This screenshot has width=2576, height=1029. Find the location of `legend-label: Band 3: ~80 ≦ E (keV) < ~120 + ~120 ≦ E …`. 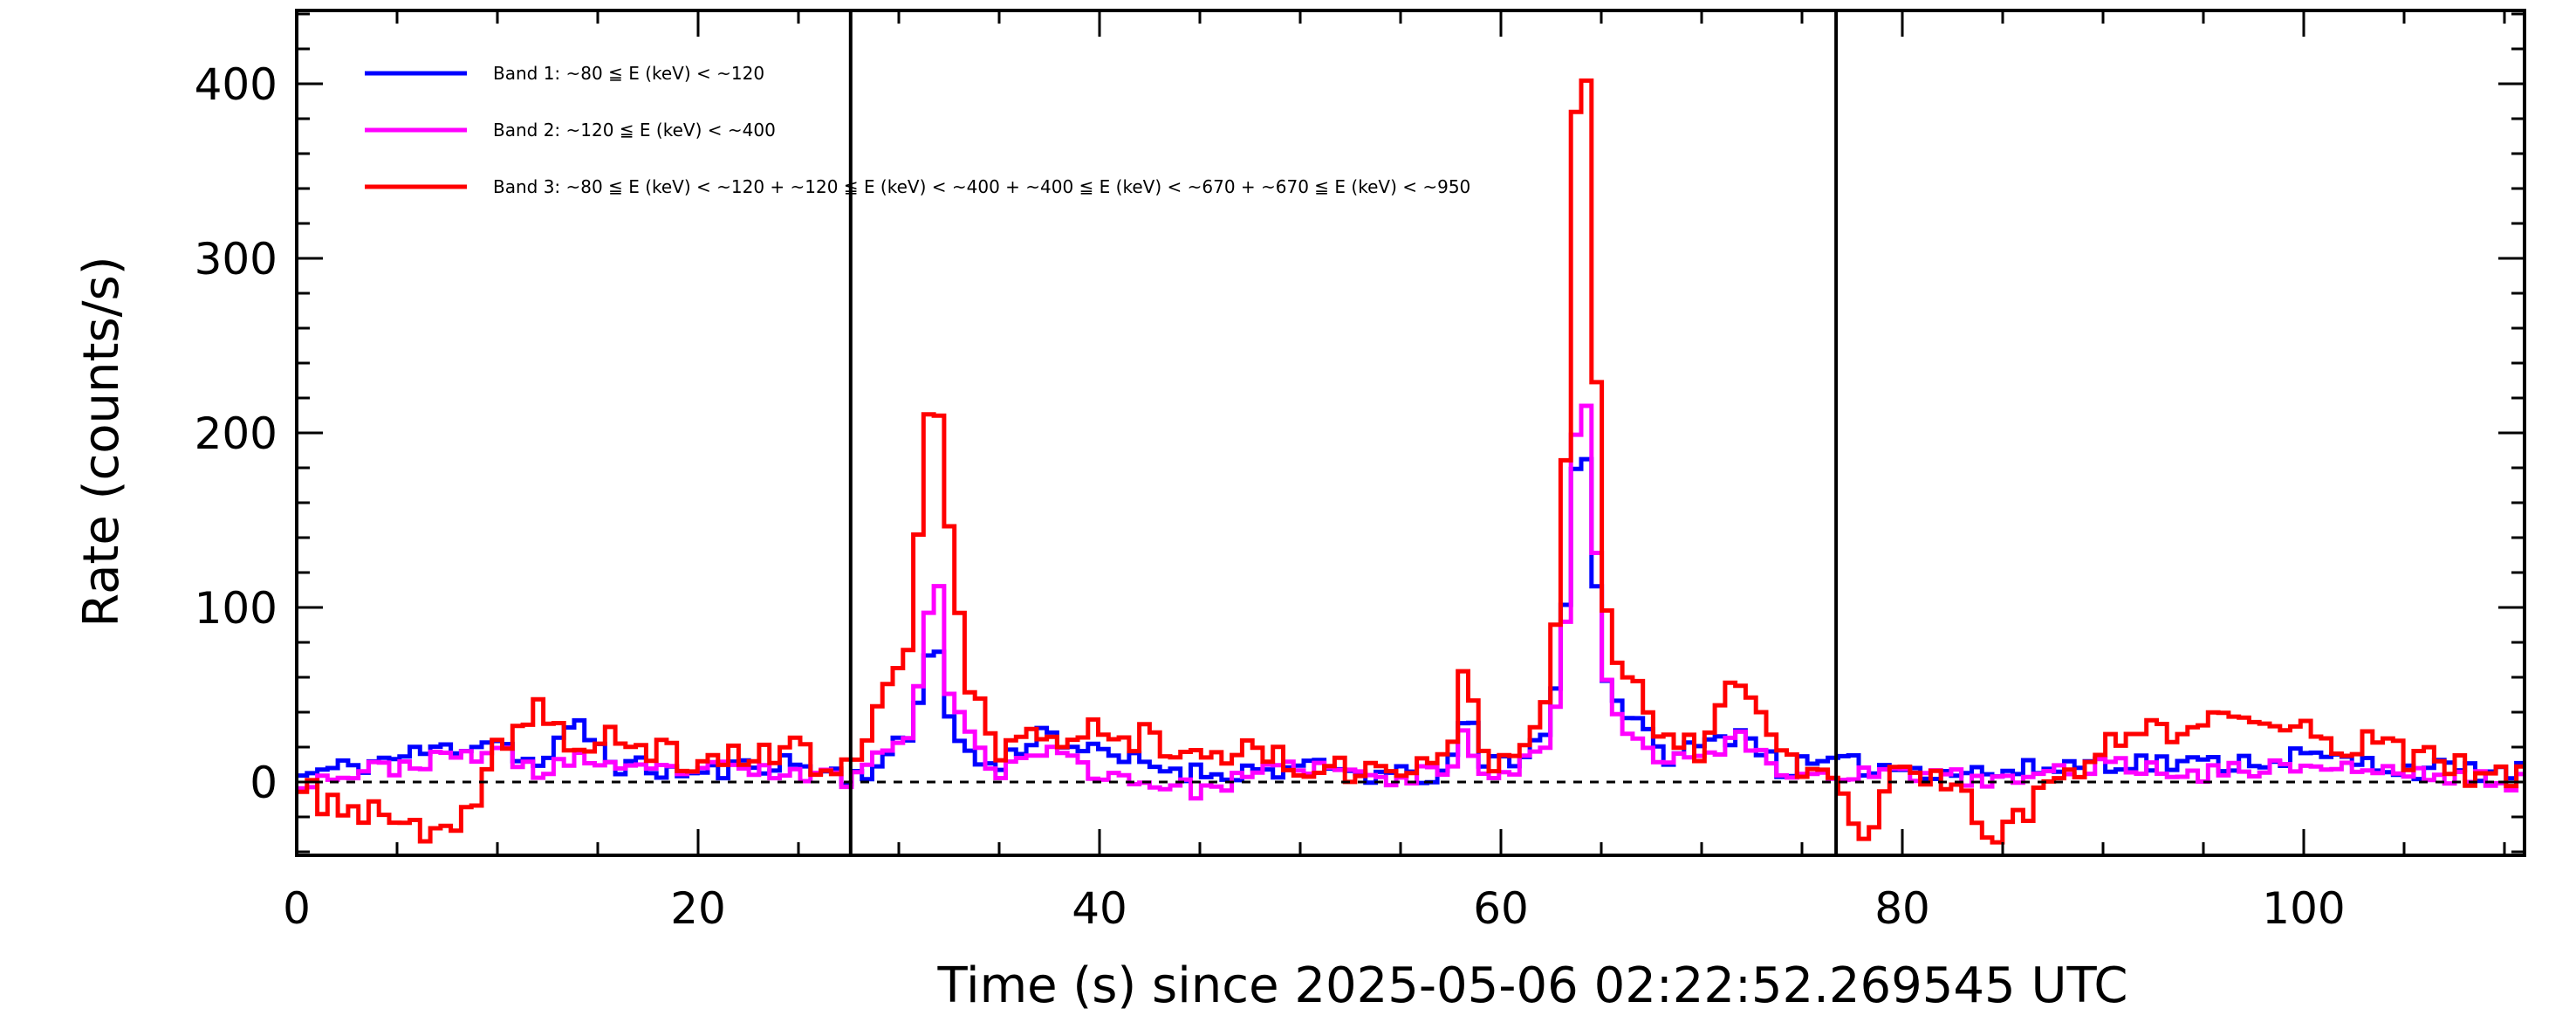

legend-label: Band 3: ~80 ≦ E (keV) < ~120 + ~120 ≦ E … is located at coordinates (982, 186).